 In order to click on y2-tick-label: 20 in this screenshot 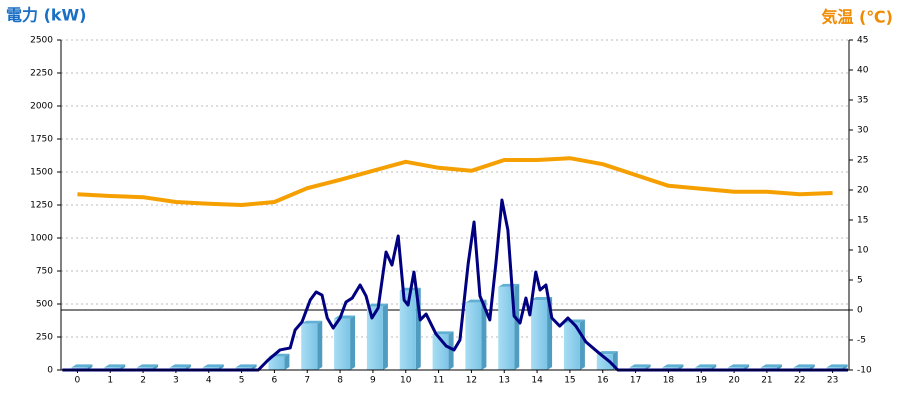, I will do `click(863, 191)`.